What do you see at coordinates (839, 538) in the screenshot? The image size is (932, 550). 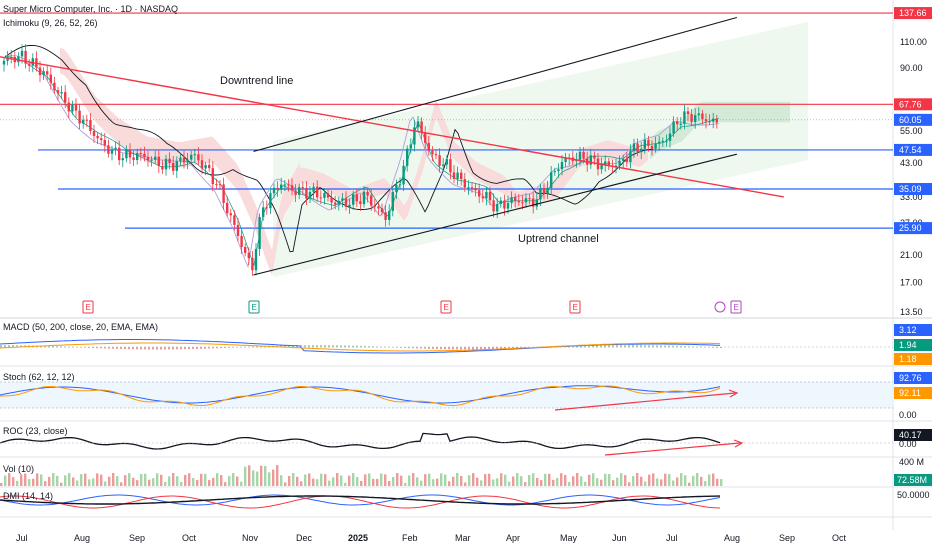 I see `time-tick: Oct` at bounding box center [839, 538].